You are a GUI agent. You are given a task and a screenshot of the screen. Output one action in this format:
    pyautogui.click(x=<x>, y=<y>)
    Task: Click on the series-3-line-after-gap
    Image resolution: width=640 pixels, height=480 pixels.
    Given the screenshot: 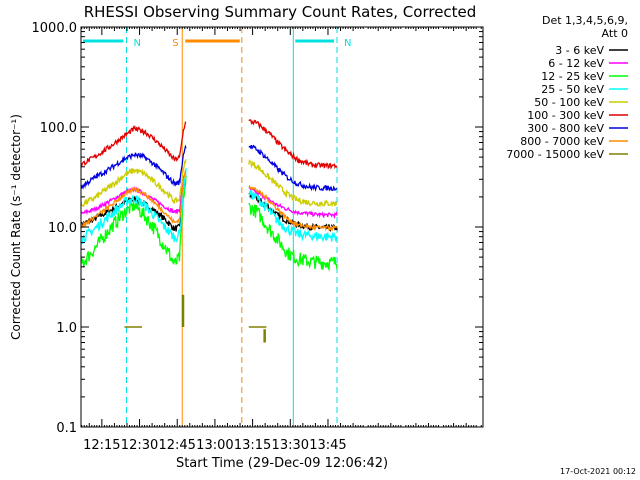 What is the action you would take?
    pyautogui.click(x=293, y=216)
    